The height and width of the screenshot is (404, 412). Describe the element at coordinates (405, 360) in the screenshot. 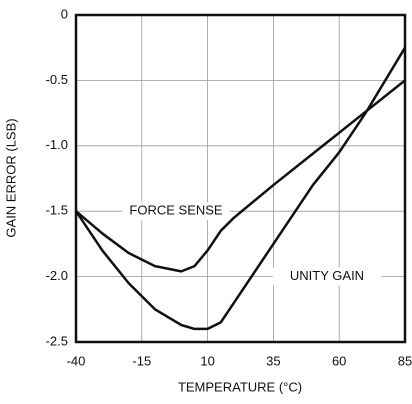

I see `x-tick-label: 85` at that location.